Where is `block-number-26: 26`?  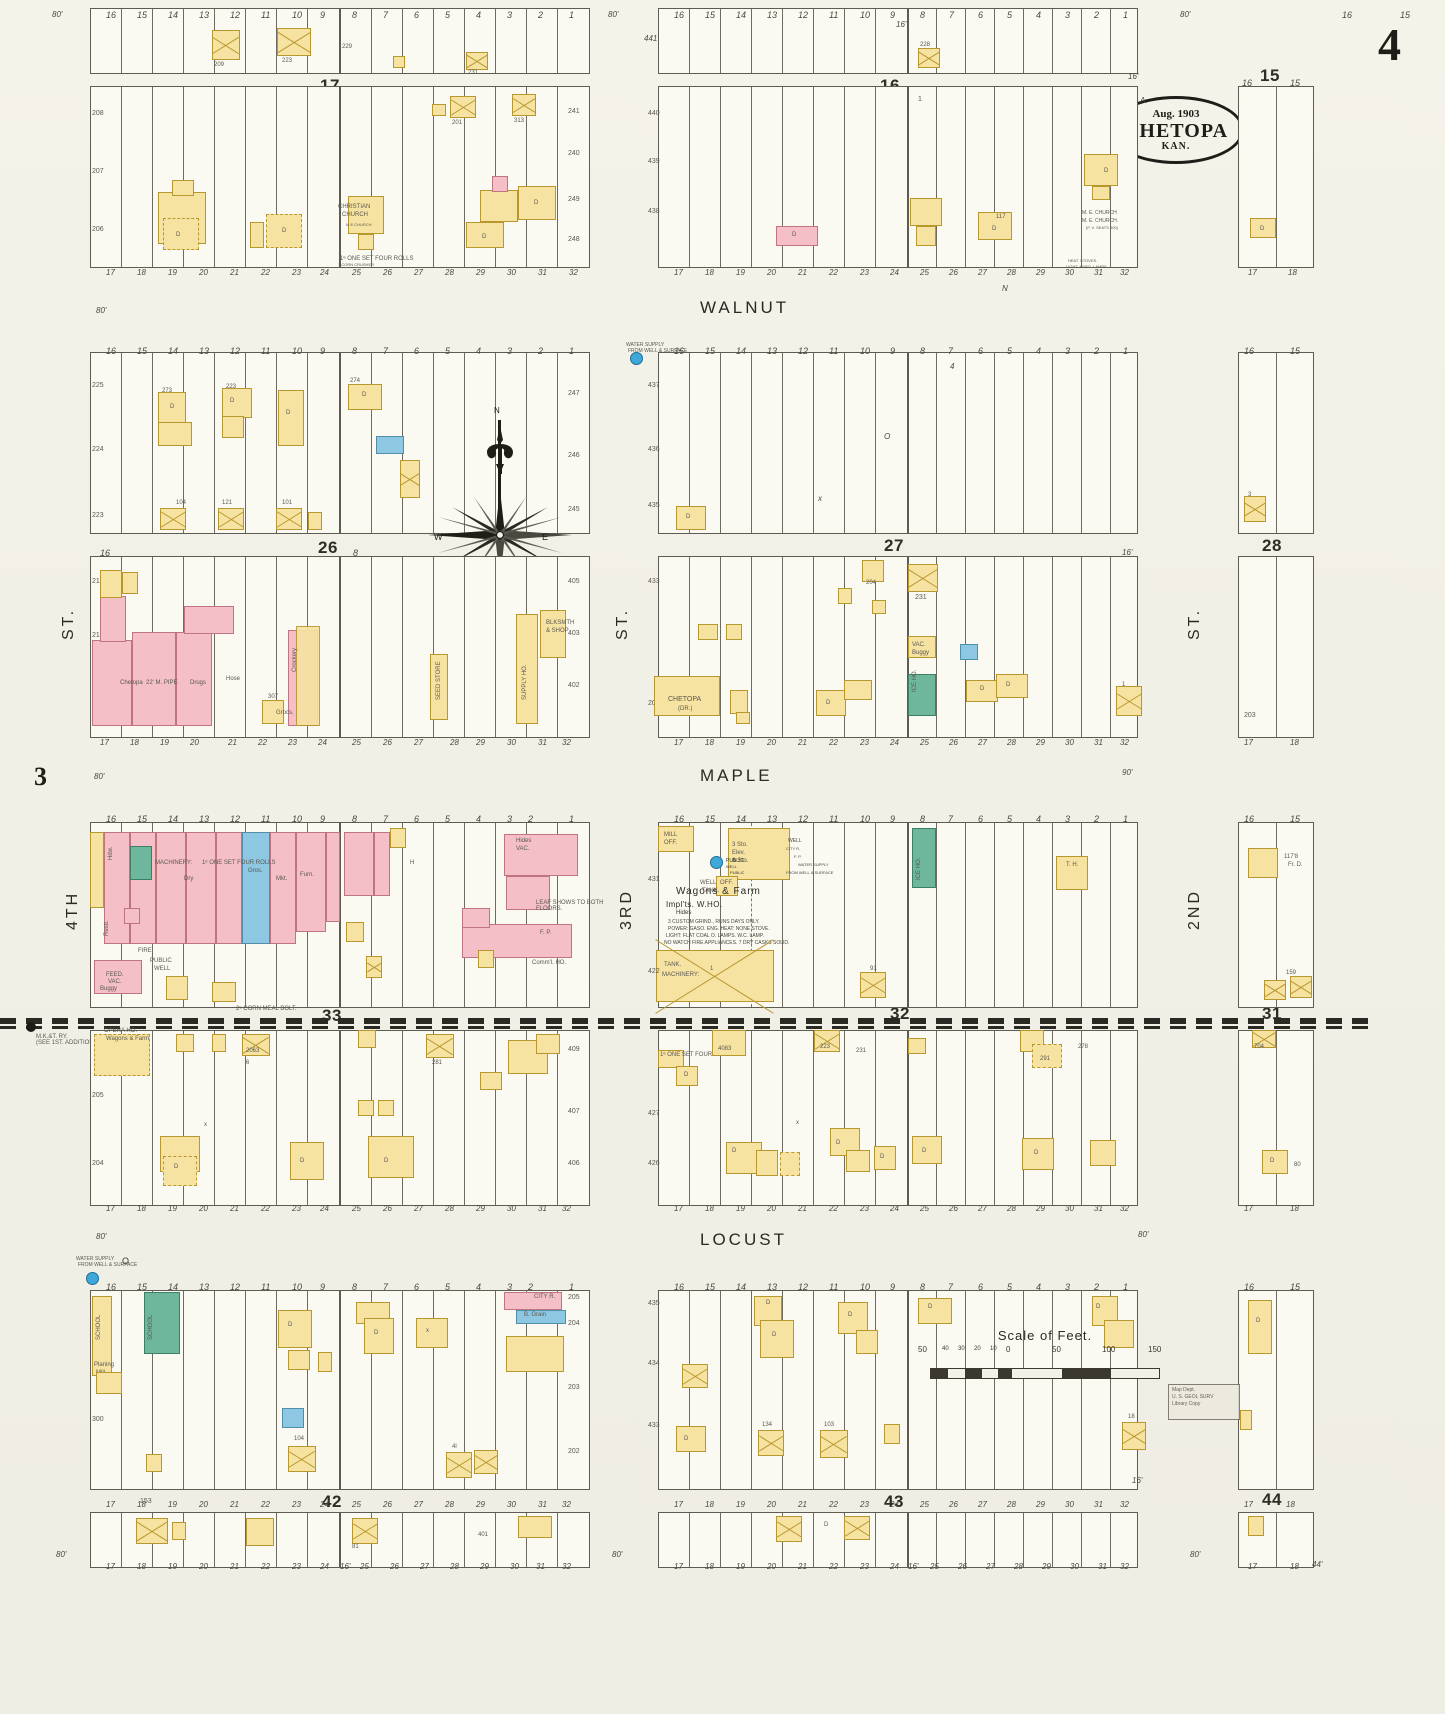
block-number-26: 26 is located at coordinates (328, 547).